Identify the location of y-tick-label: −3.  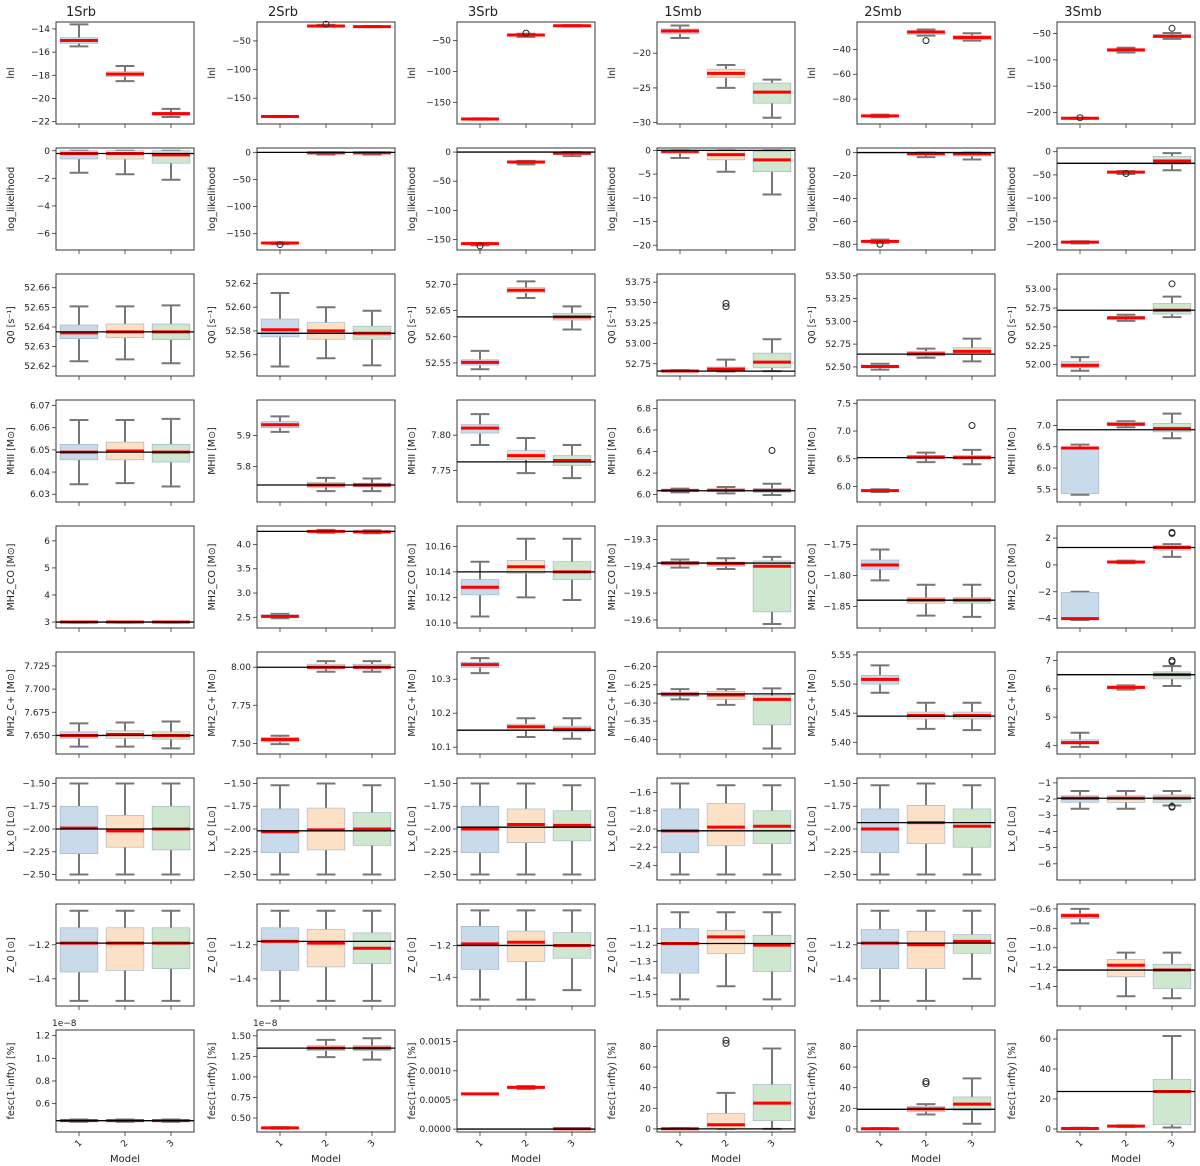
(1044, 816).